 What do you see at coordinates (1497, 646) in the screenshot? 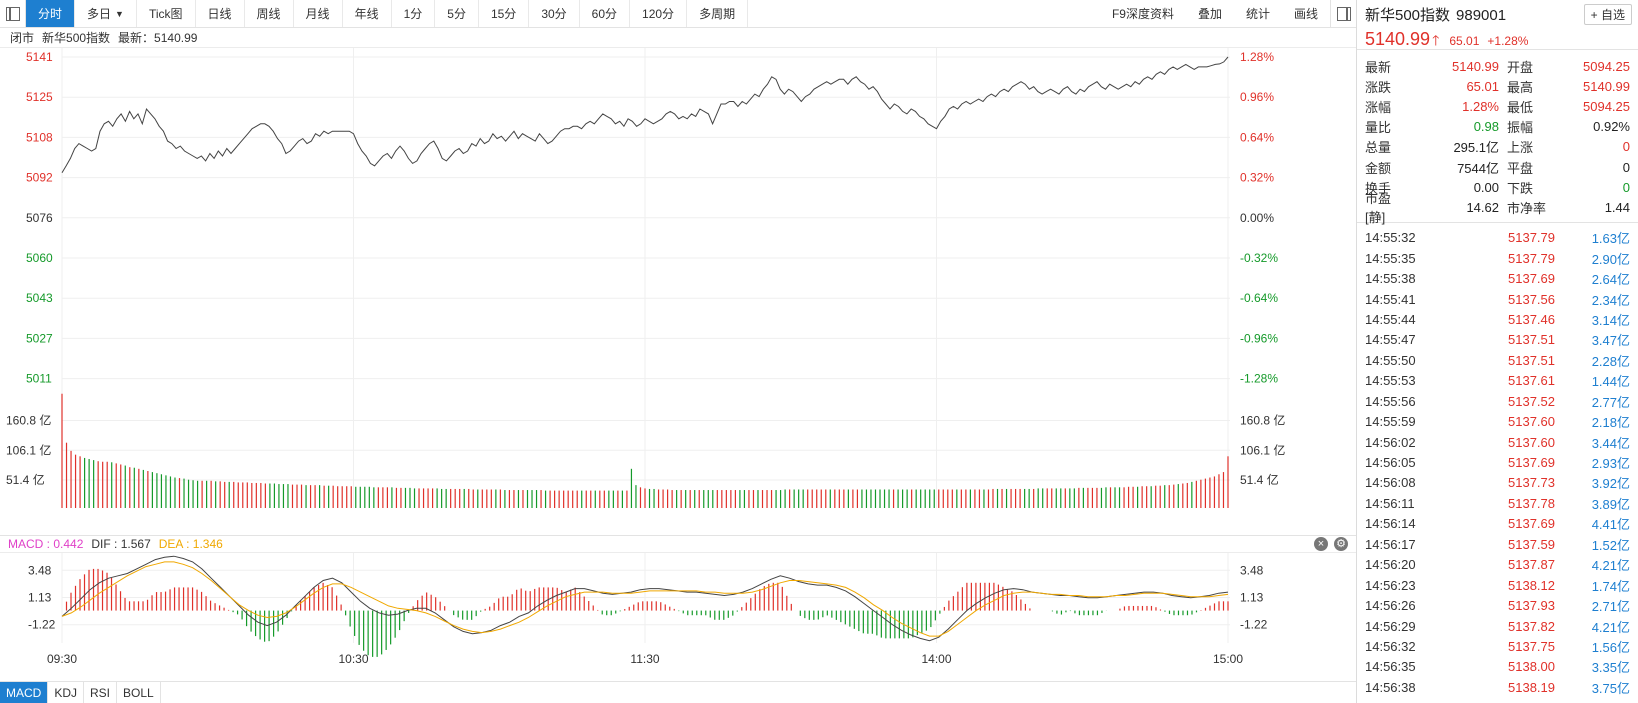
I see `tick-row: 14:56:32 5137.75 1.56亿` at bounding box center [1497, 646].